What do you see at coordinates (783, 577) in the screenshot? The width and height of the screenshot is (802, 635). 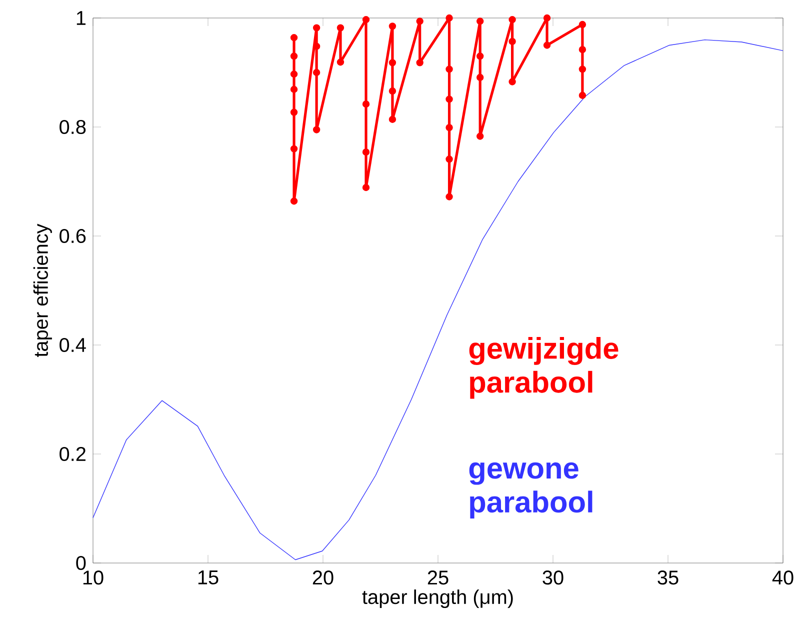 I see `x-tick-label: 40` at bounding box center [783, 577].